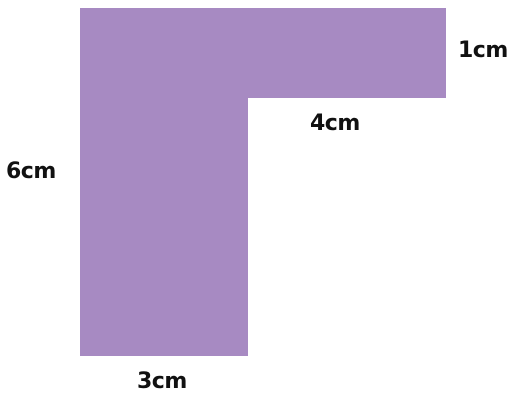 Image resolution: width=512 pixels, height=397 pixels. What do you see at coordinates (162, 381) in the screenshot?
I see `bottom-width-label: 3cm` at bounding box center [162, 381].